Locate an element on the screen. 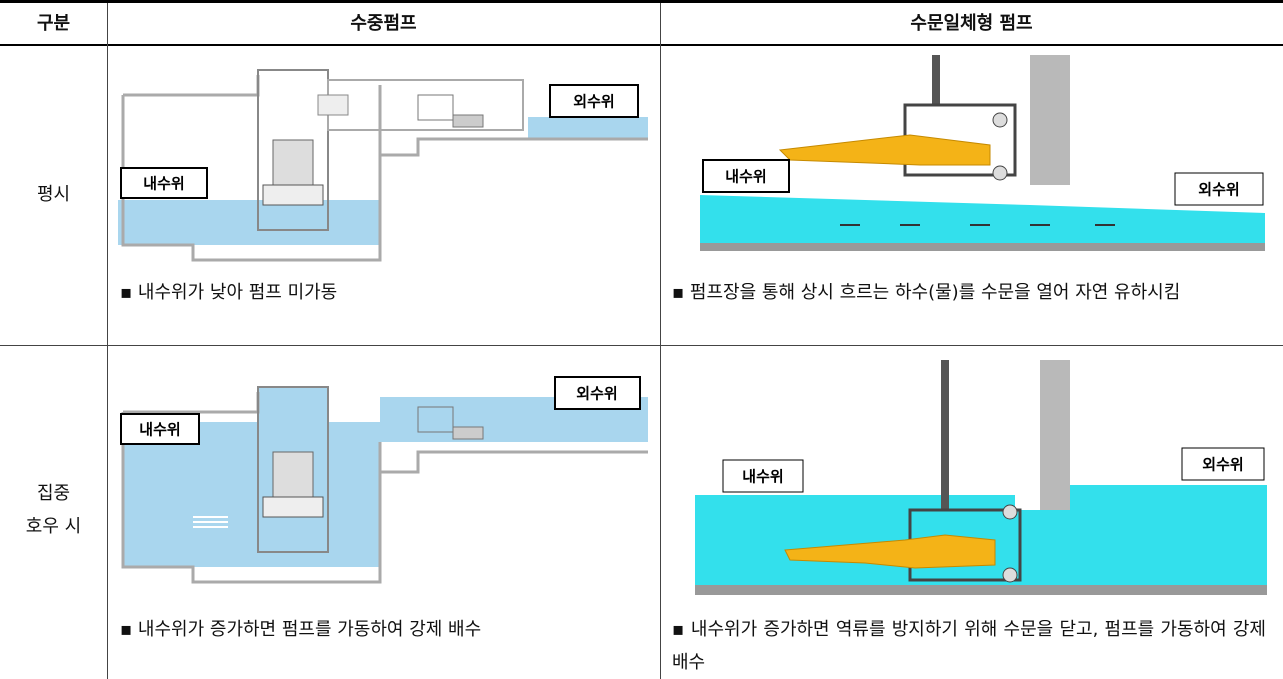 The height and width of the screenshot is (679, 1283). caption: ▪ 내수위가 낮아 펌프 미가동 is located at coordinates (229, 292).